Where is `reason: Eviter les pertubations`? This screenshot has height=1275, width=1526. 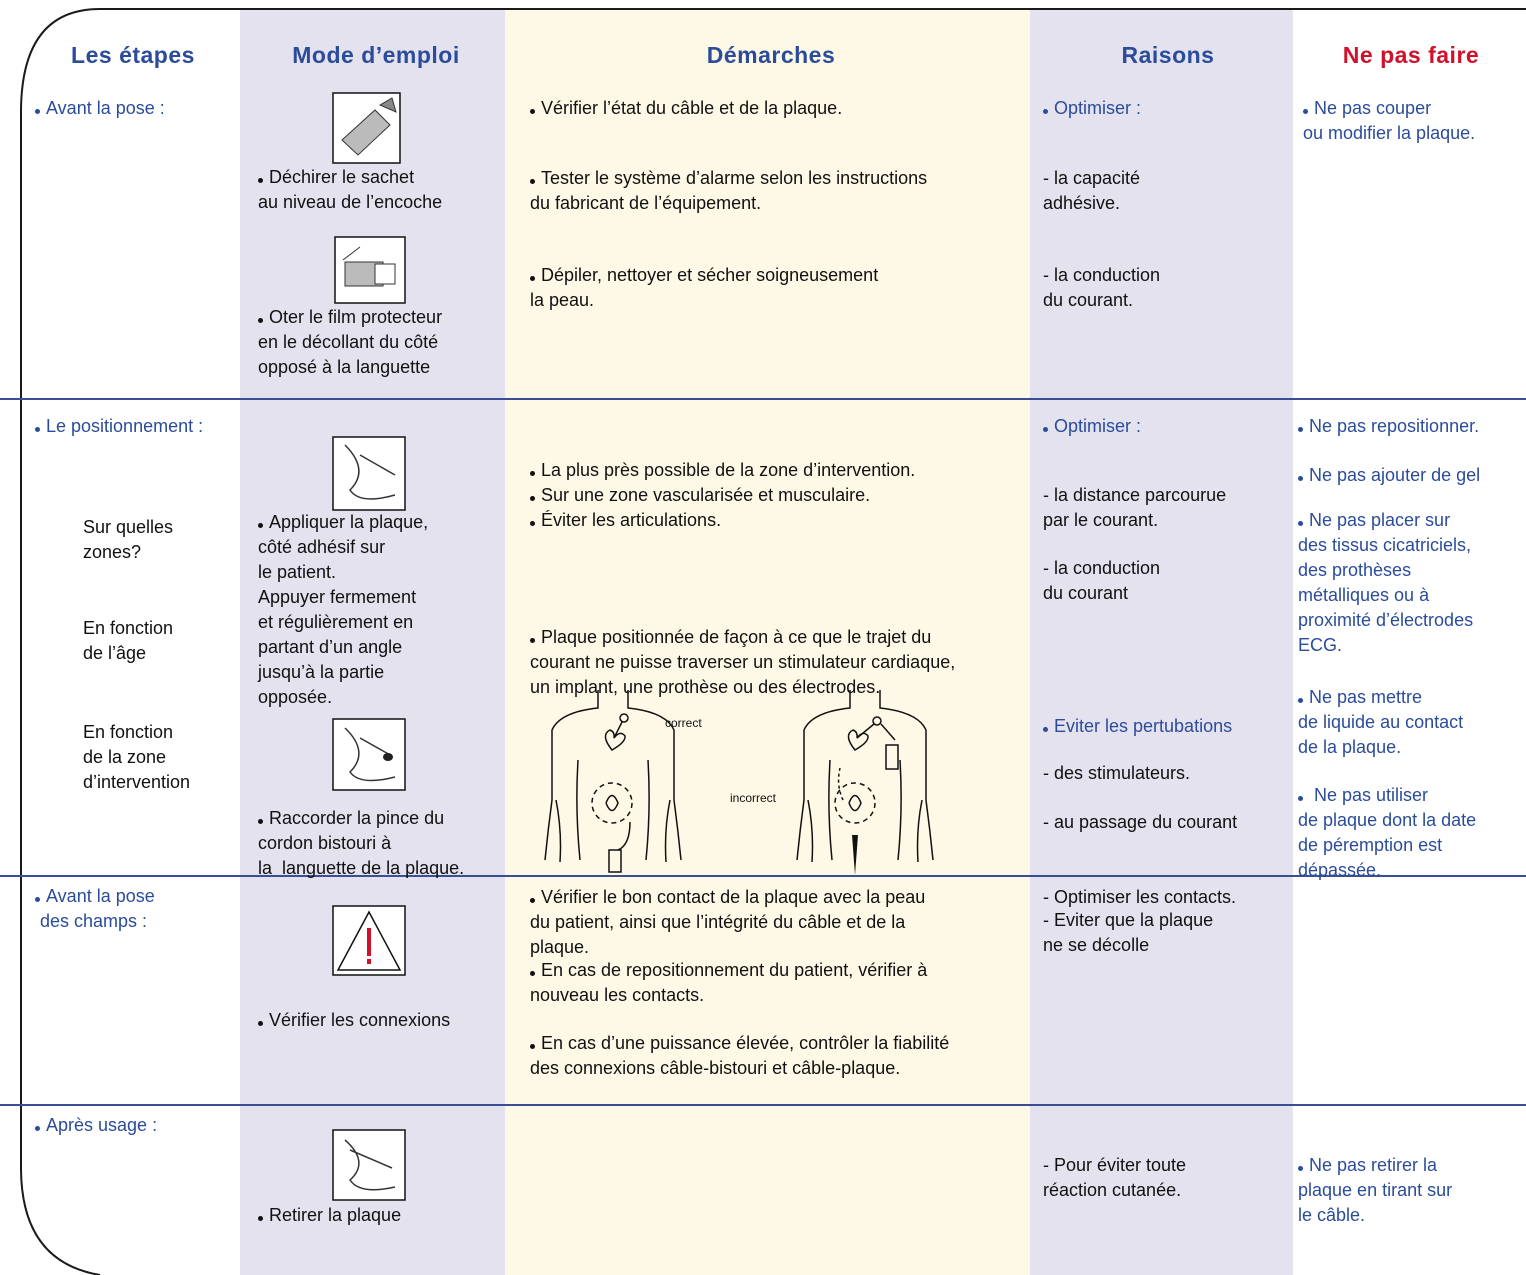 reason: Eviter les pertubations is located at coordinates (1137, 726).